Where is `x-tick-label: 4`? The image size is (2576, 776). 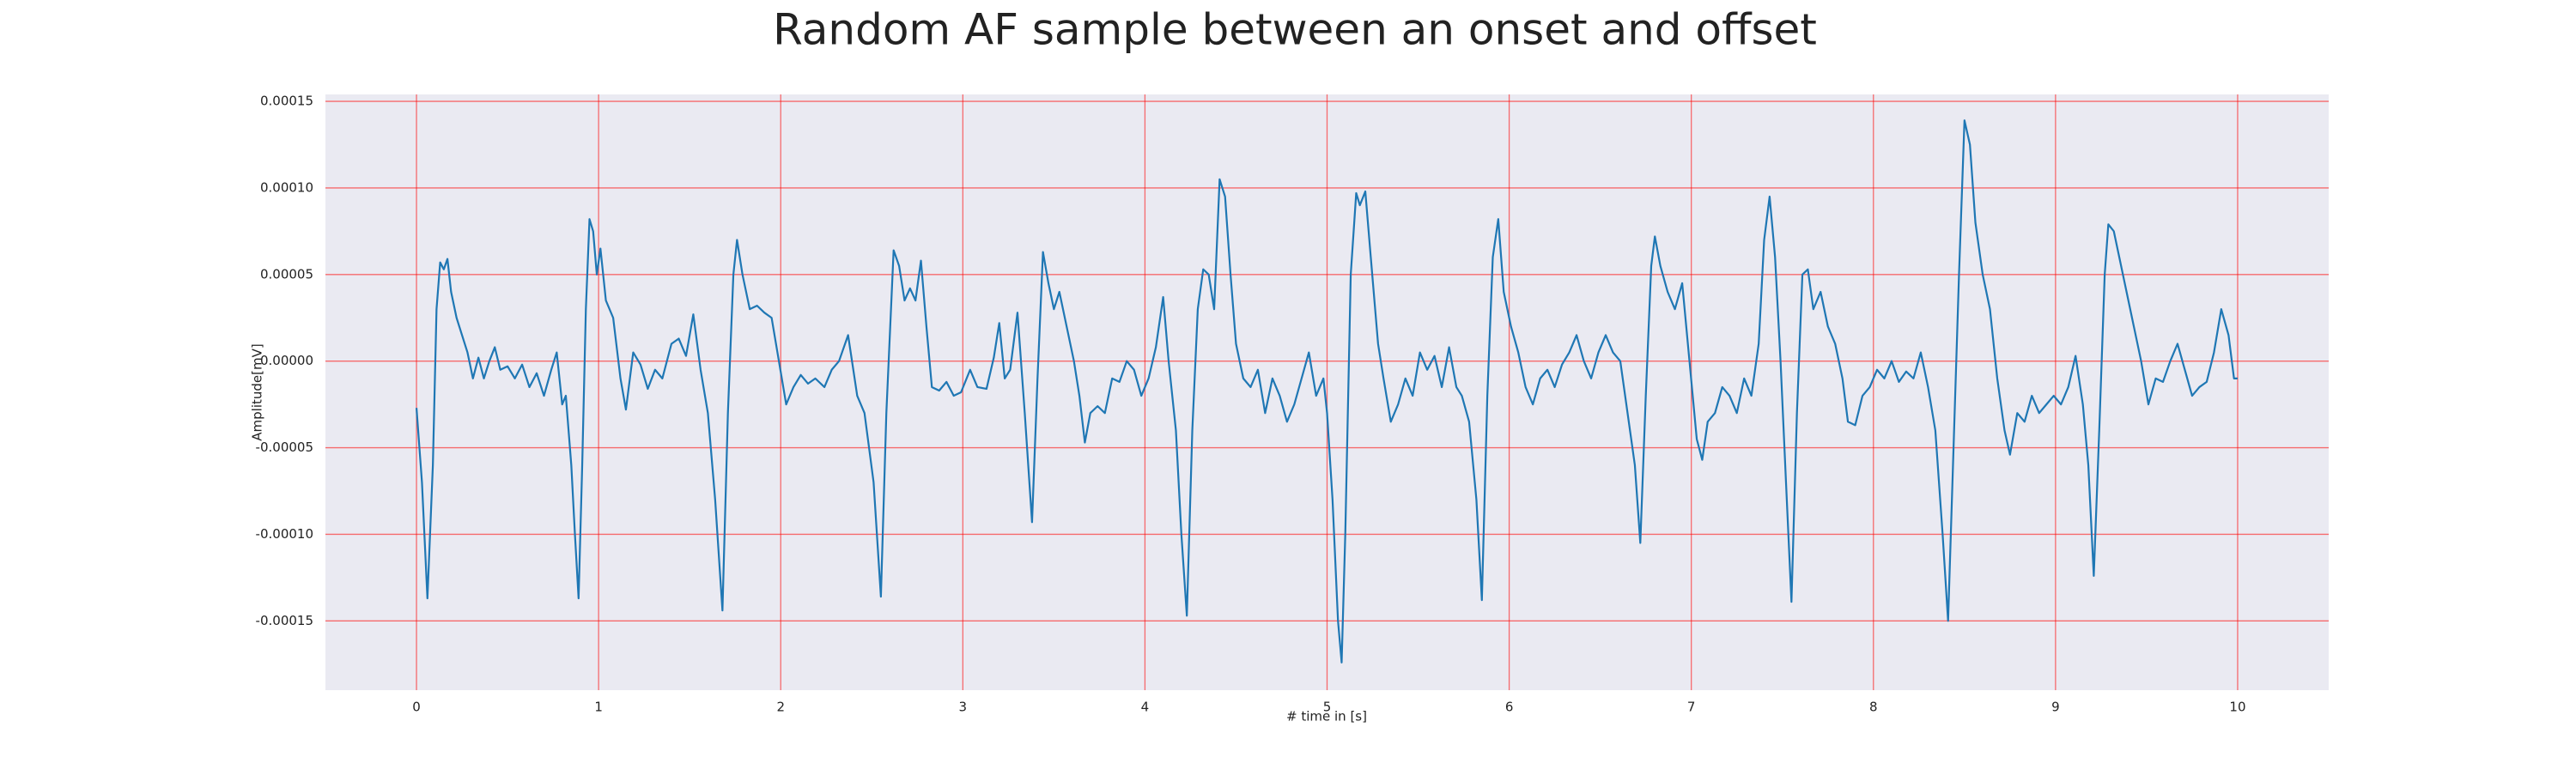 x-tick-label: 4 is located at coordinates (1145, 707).